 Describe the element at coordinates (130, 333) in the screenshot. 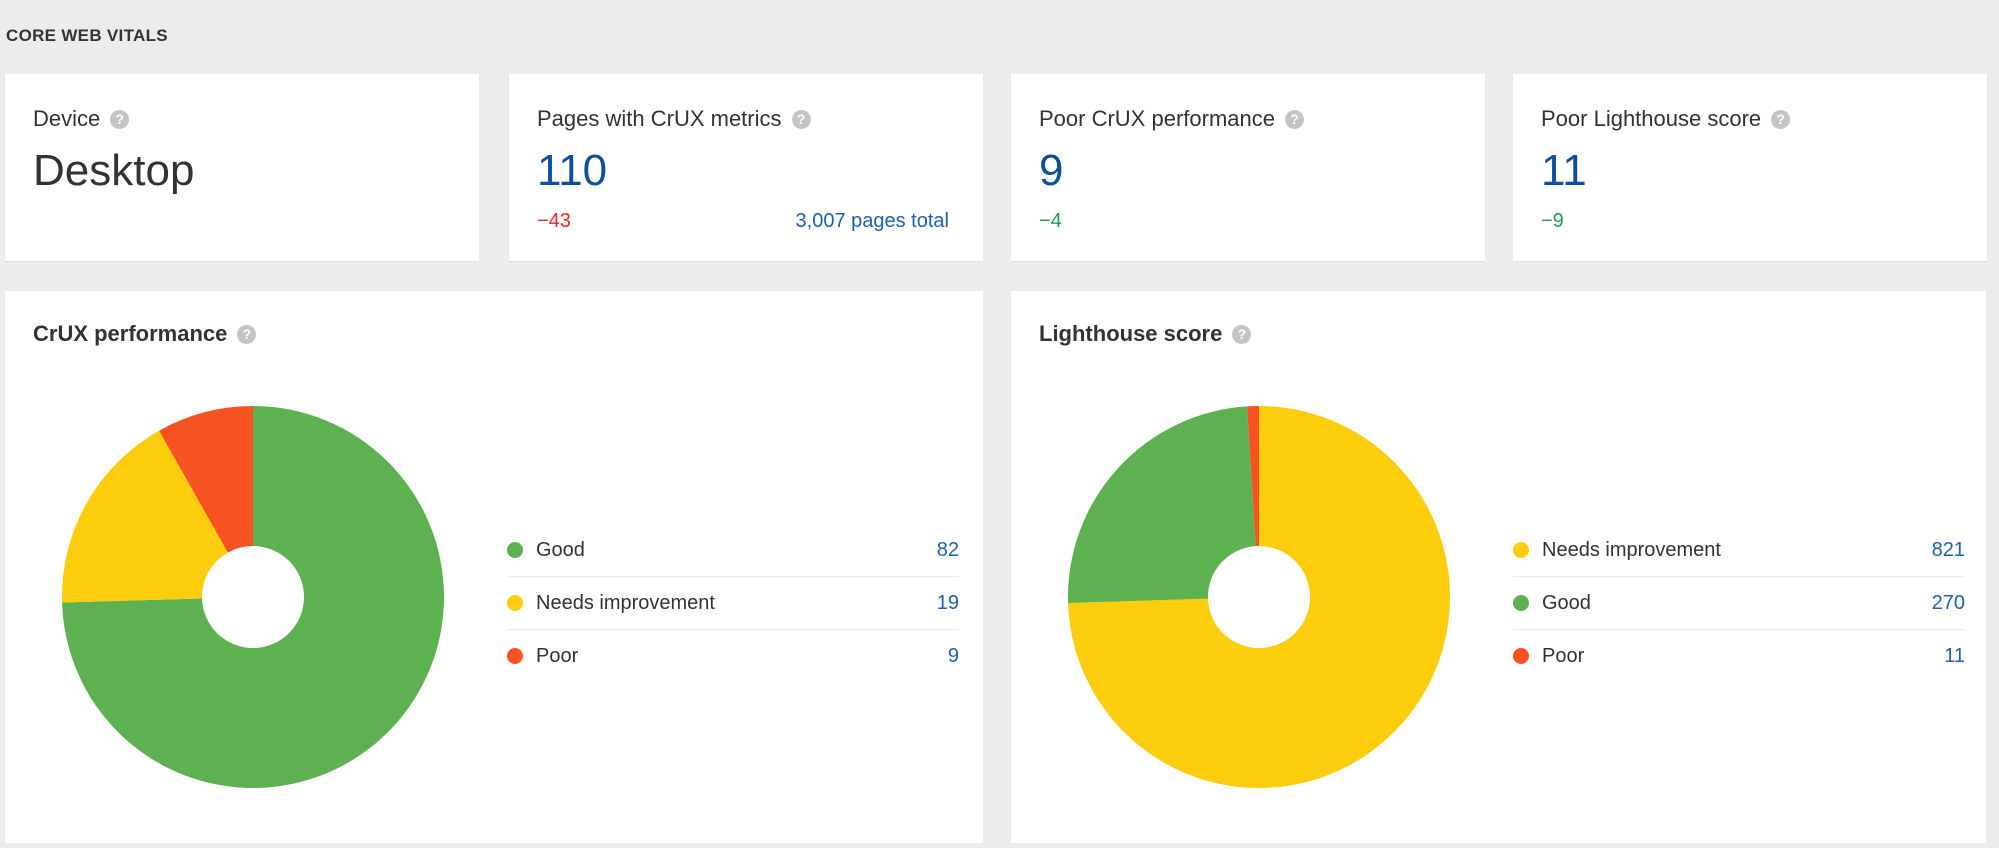

I see `panel-title-text: CrUX performance` at that location.